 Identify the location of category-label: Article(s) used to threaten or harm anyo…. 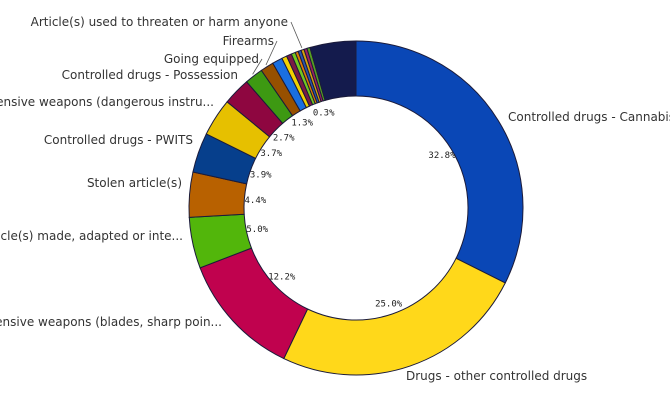
(159, 22).